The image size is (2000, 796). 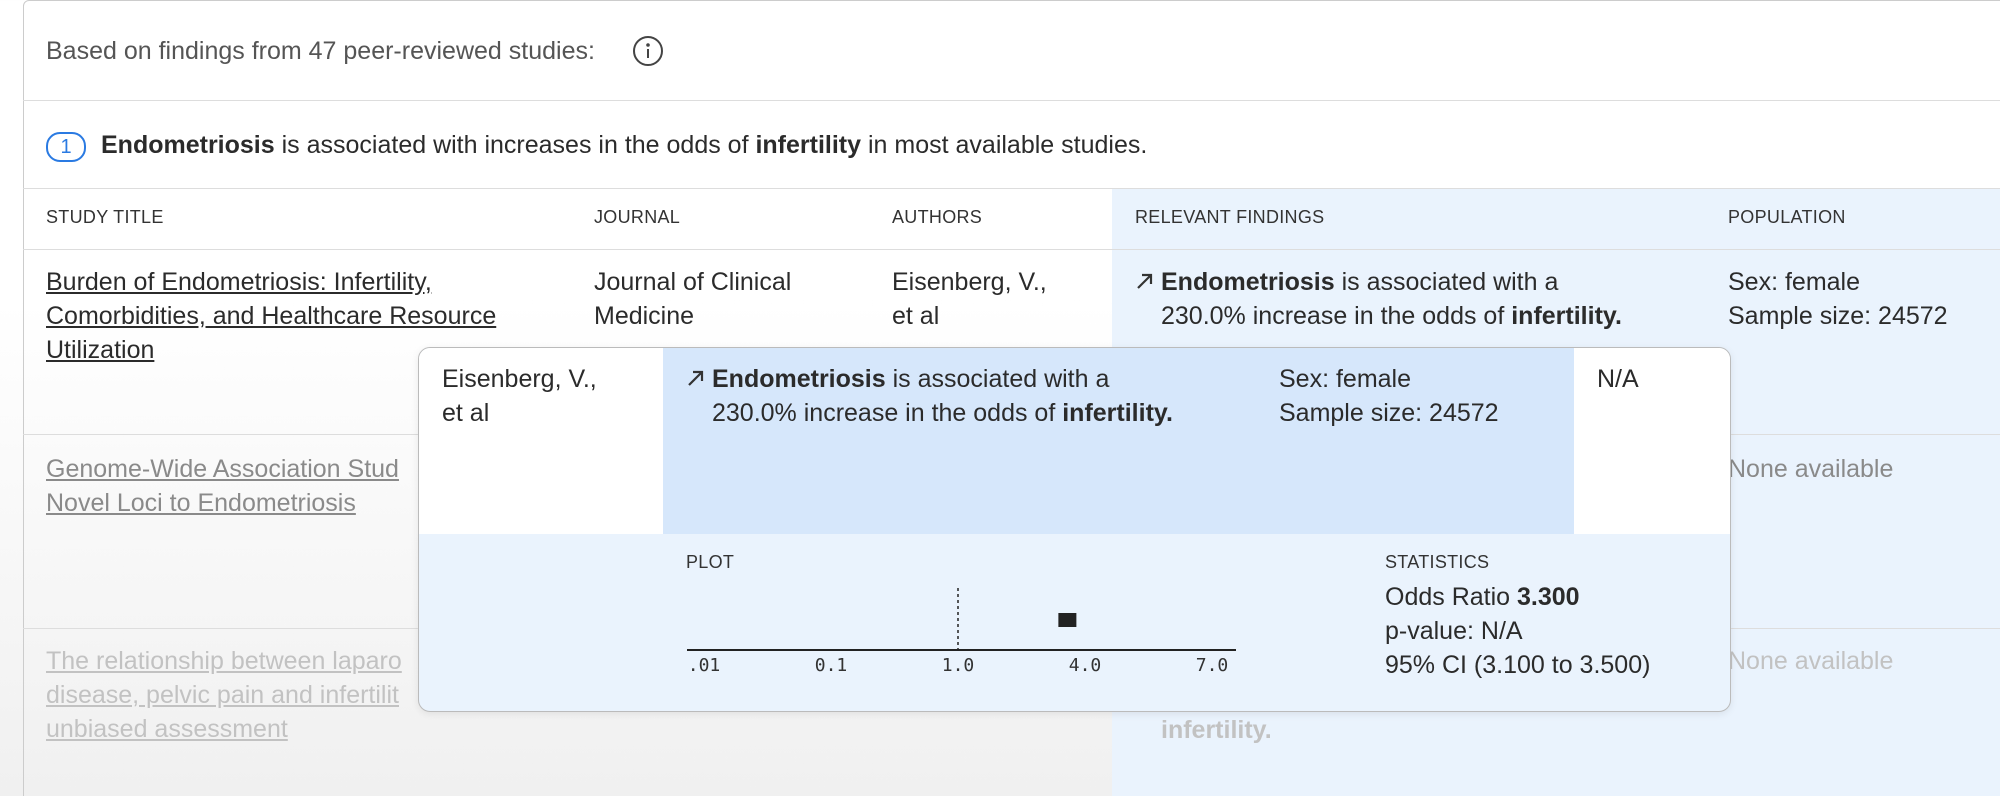 What do you see at coordinates (66, 147) in the screenshot?
I see `claim-badge: 1` at bounding box center [66, 147].